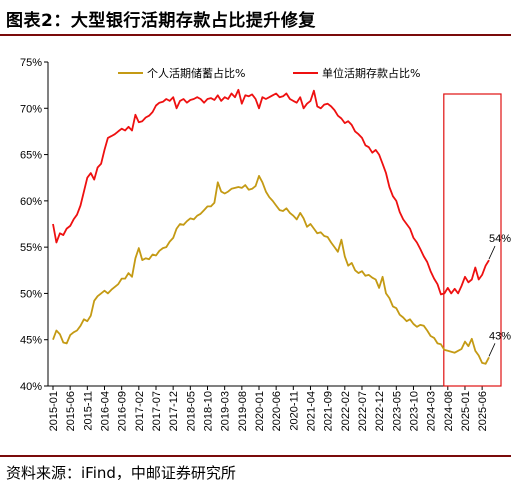 This screenshot has height=487, width=511. What do you see at coordinates (329, 411) in the screenshot?
I see `x-tick-label: 2021-09` at bounding box center [329, 411].